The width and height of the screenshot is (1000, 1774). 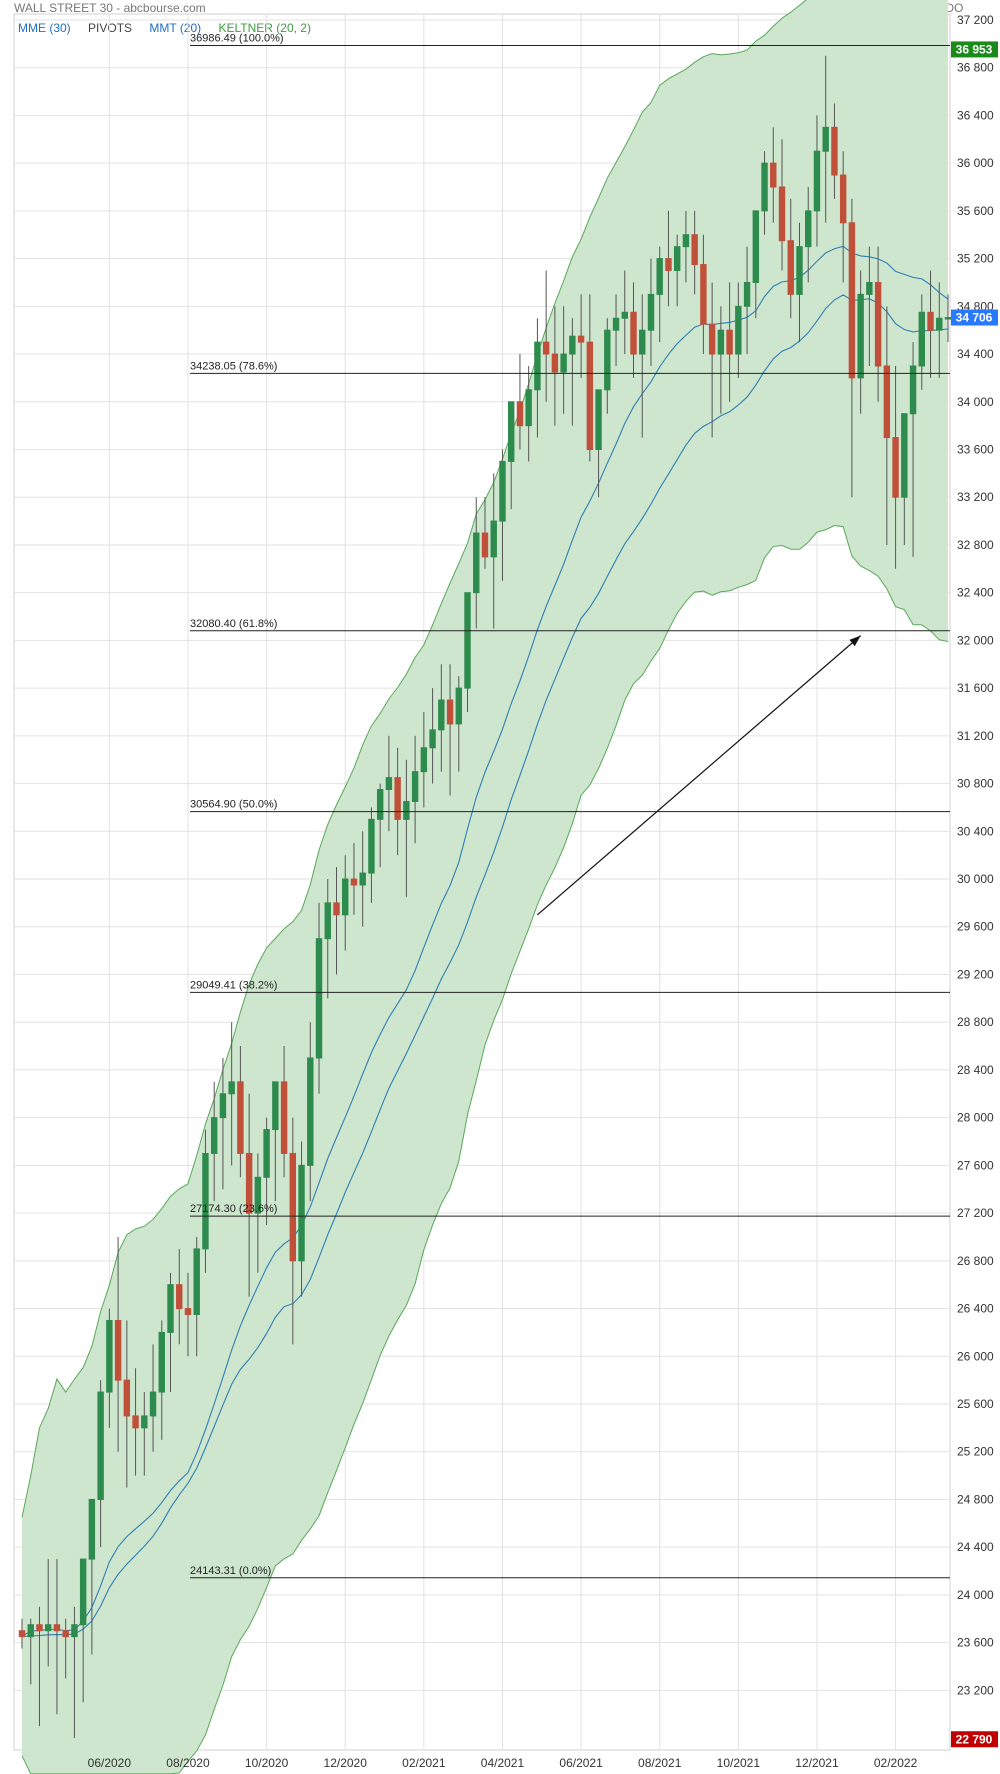 I want to click on x-tick-label: 10/2021, so click(x=739, y=1763).